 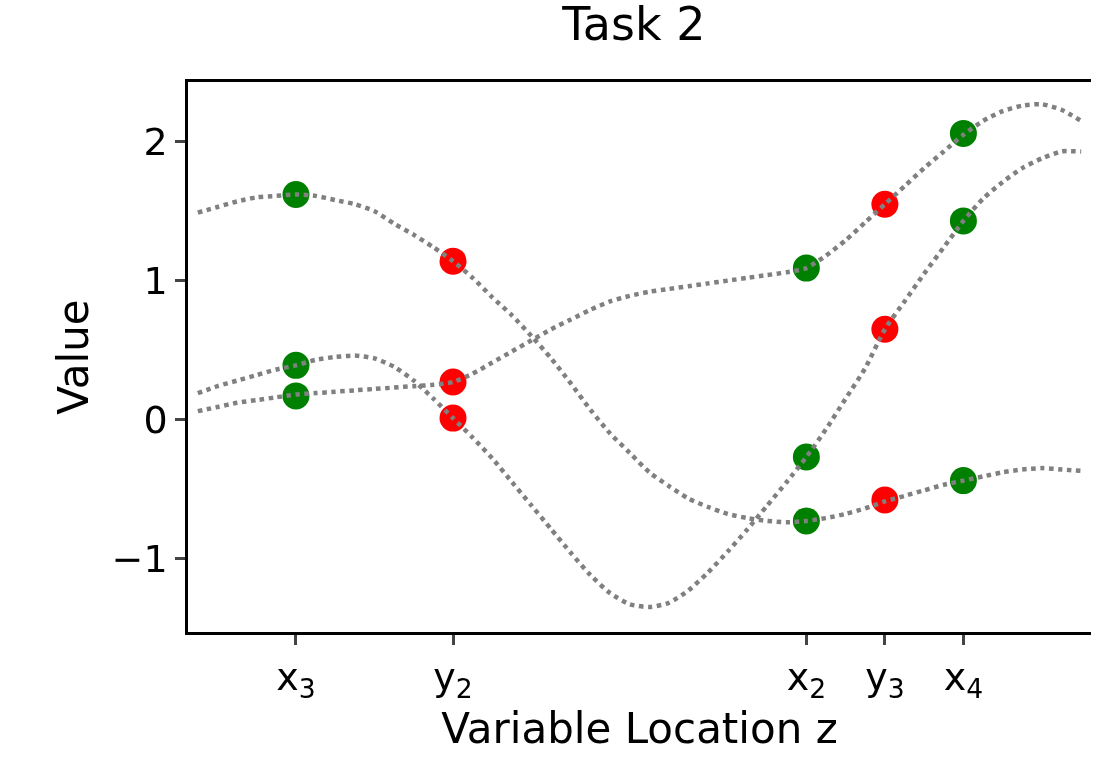 I want to click on chart-title: Task 2, so click(x=633, y=25).